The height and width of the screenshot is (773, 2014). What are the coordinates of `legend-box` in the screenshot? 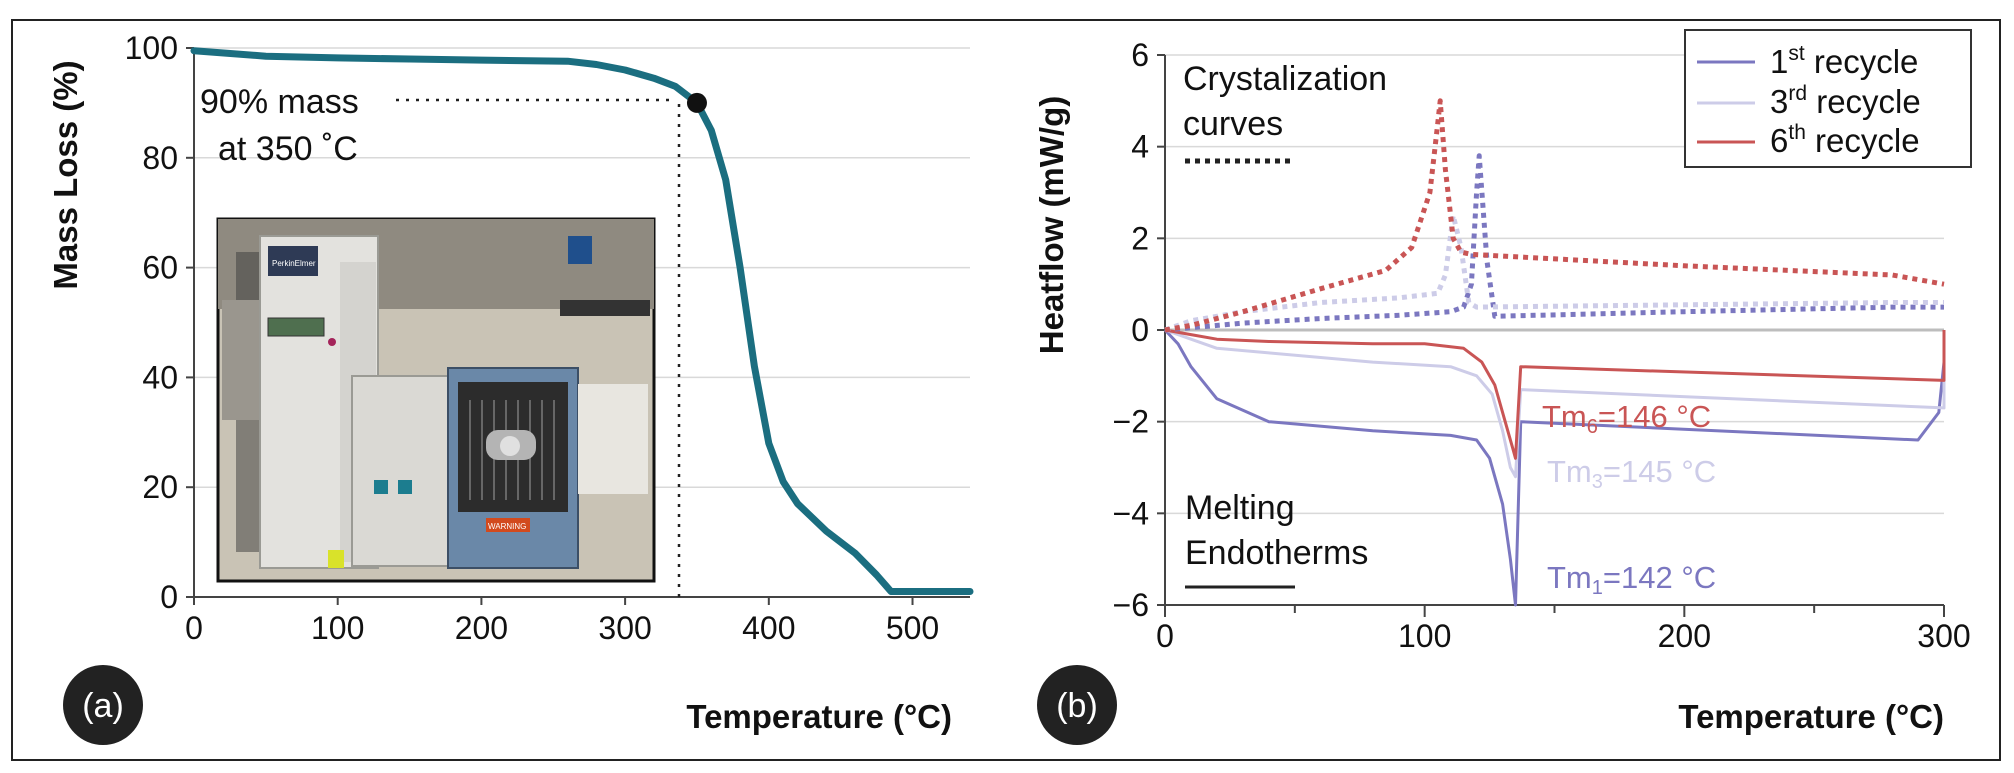 It's located at (1828, 98).